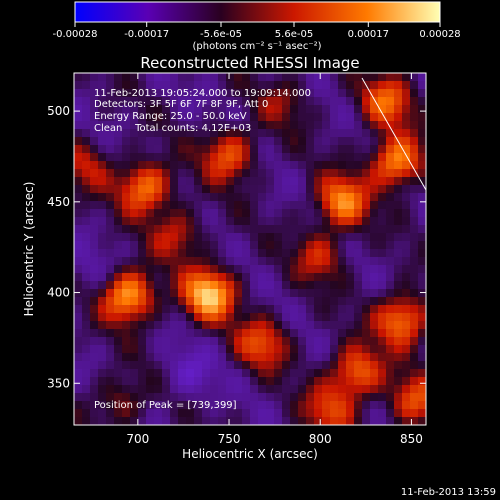 This screenshot has height=500, width=500. I want to click on annotation-detectors: Detectors: 3F 5F 6F 7F 8F 9F, Att 0, so click(181, 104).